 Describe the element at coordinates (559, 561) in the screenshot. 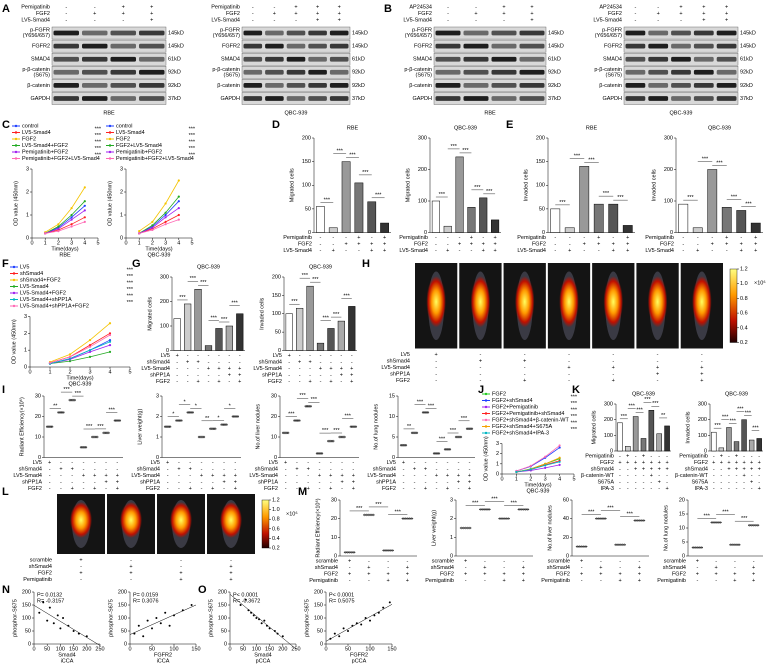

I see `condition-label: scramble` at that location.